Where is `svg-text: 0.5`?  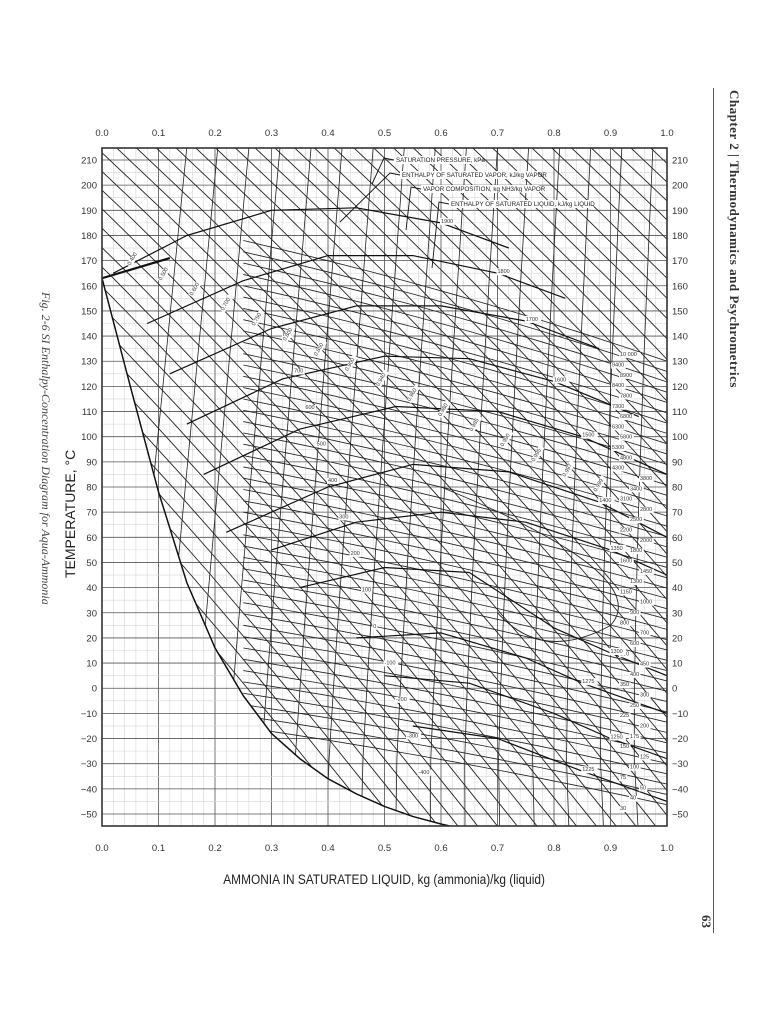 svg-text: 0.5 is located at coordinates (384, 848).